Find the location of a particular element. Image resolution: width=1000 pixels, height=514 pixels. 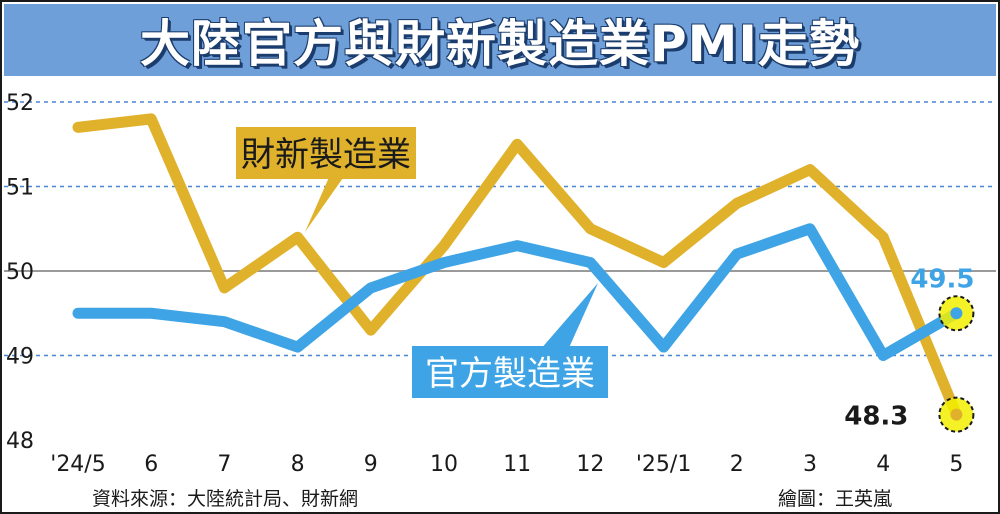

x-tick-label: 8 is located at coordinates (298, 464).